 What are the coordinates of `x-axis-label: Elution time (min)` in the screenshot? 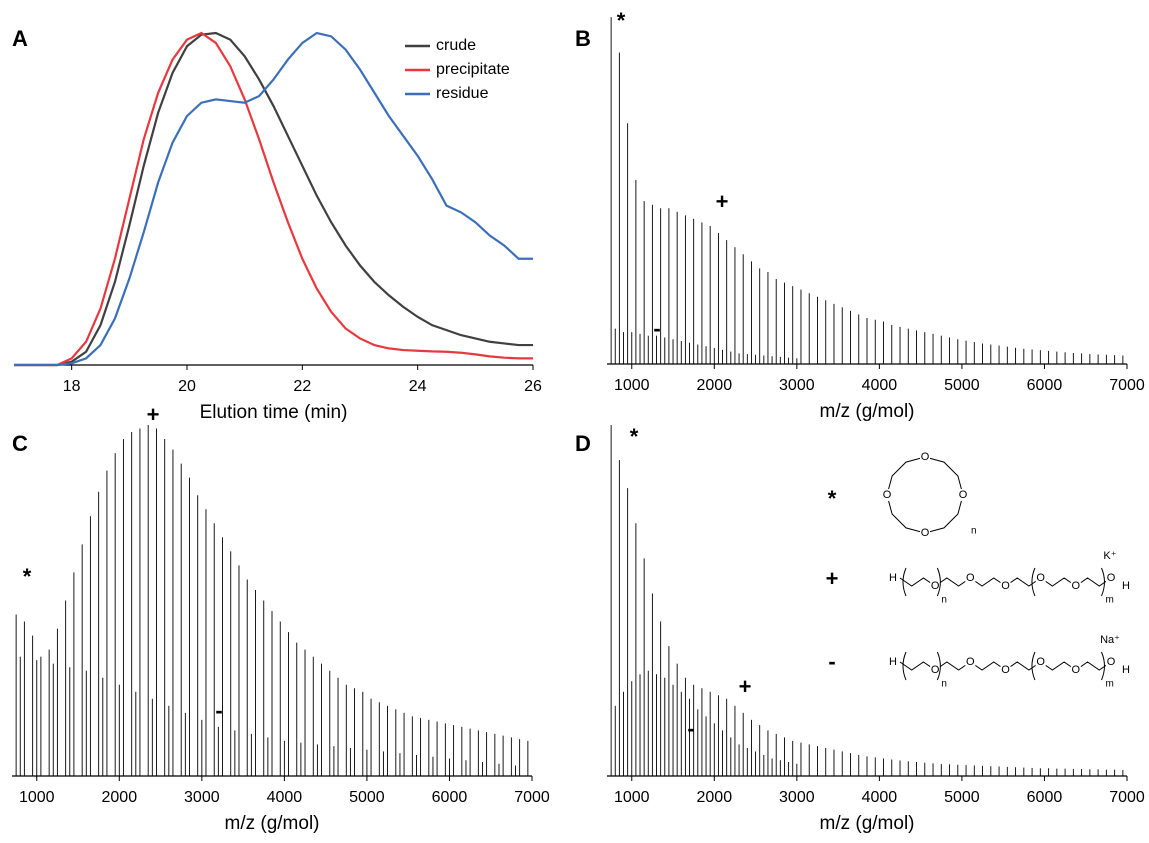 It's located at (274, 412).